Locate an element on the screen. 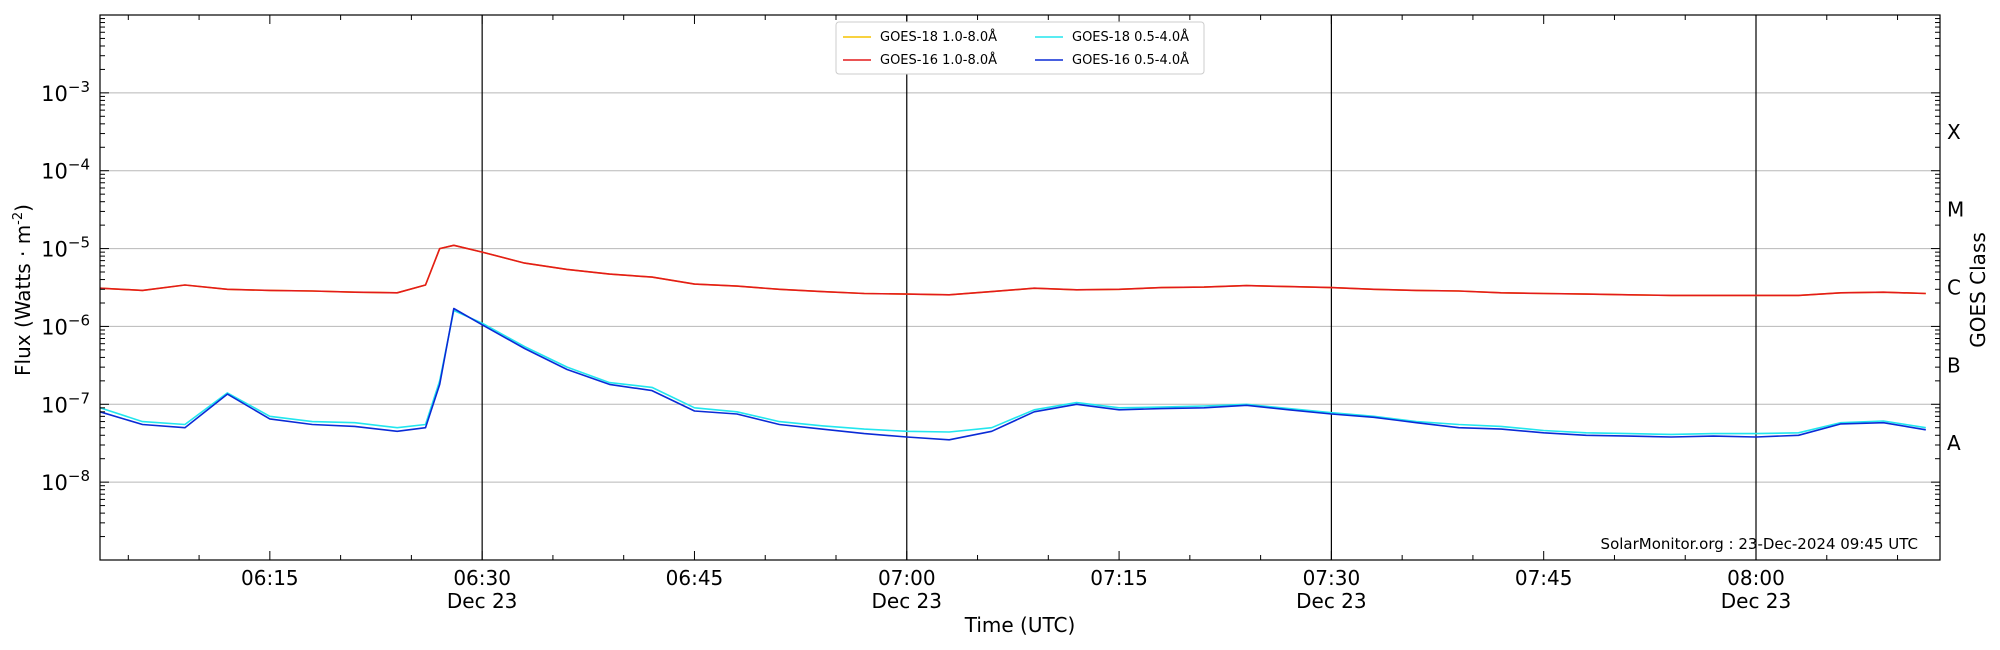 This screenshot has width=2000, height=650. y-axis-label: Flux (Watts · m-2) is located at coordinates (23, 290).